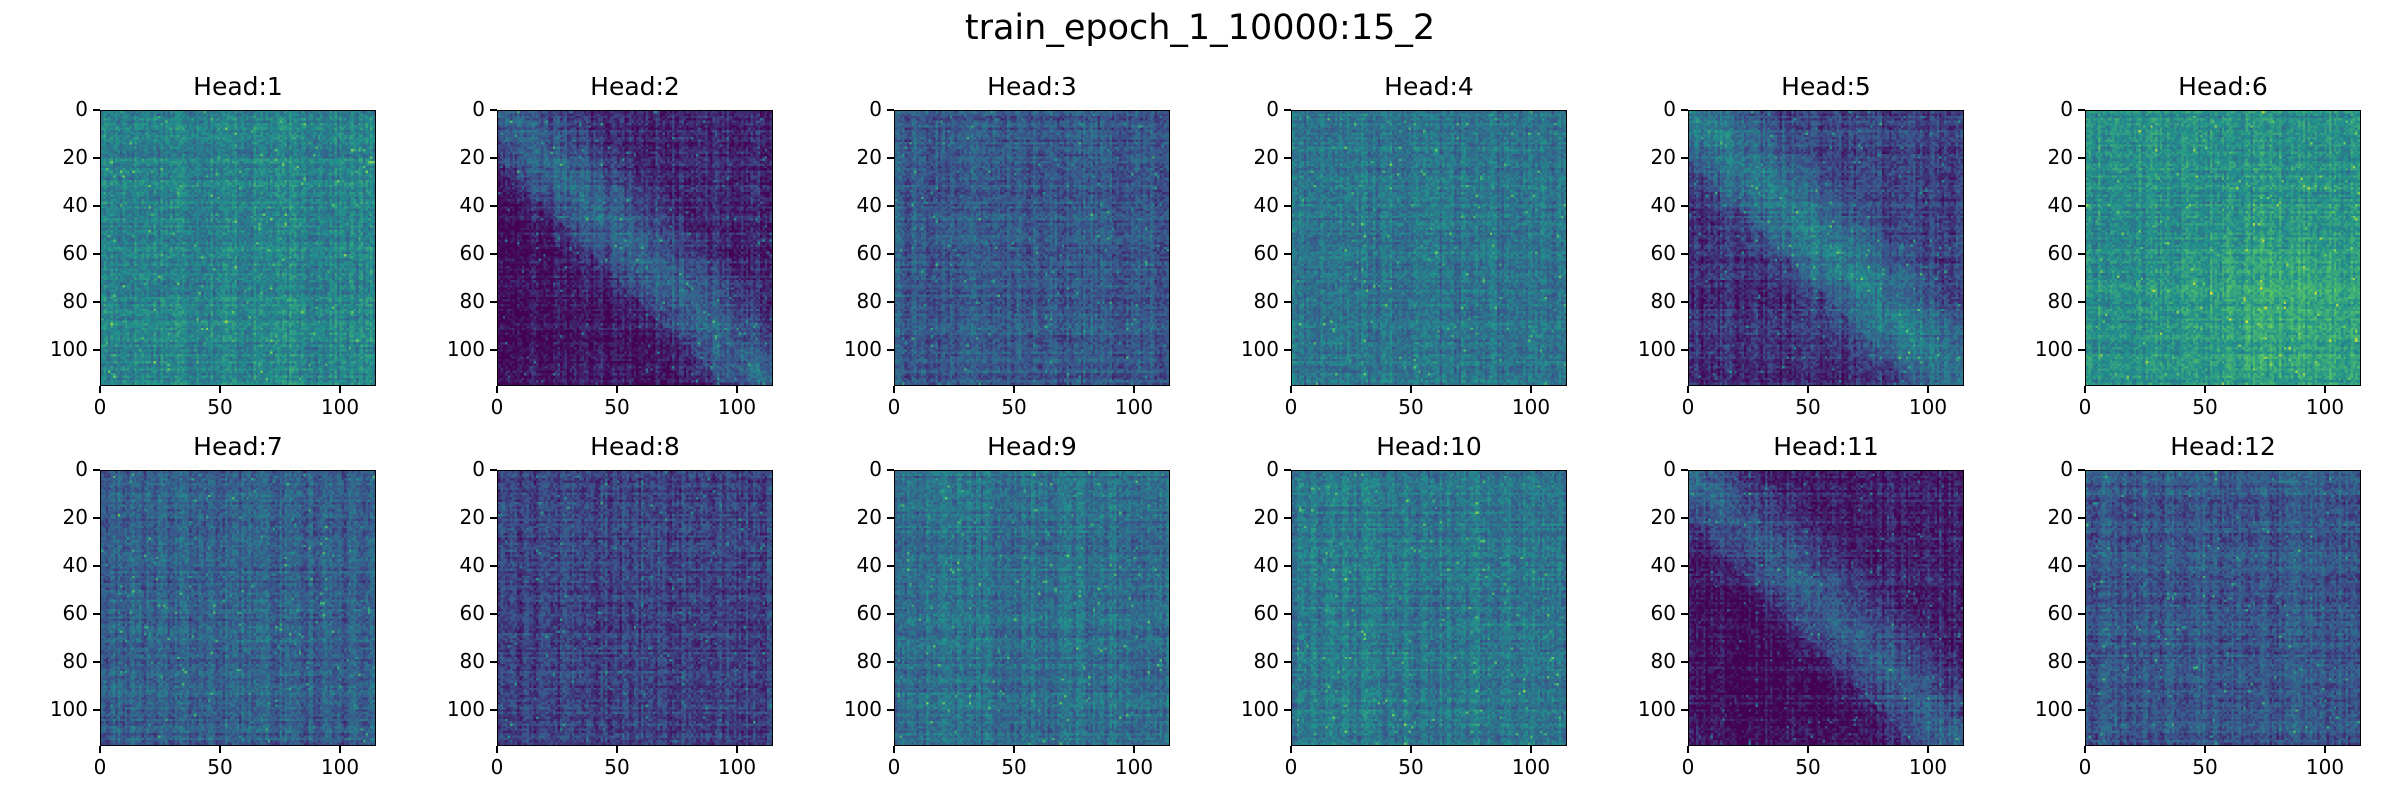 The height and width of the screenshot is (800, 2400). I want to click on panel-title: Head:9, so click(1032, 446).